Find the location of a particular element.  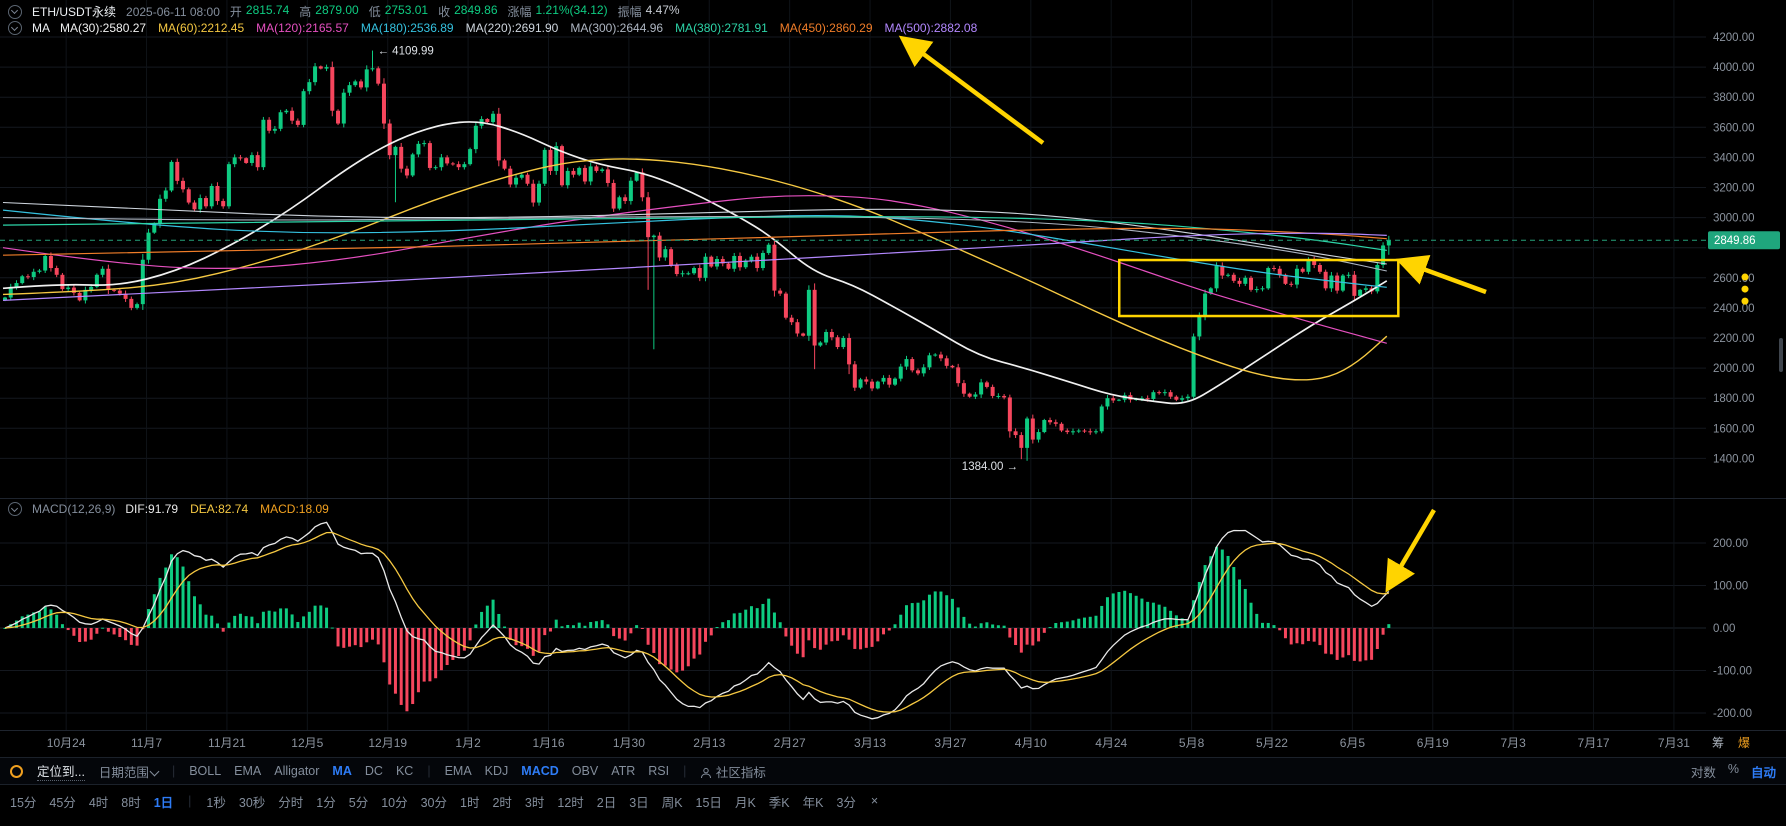

date-axis-label: 5月22 is located at coordinates (1272, 743).